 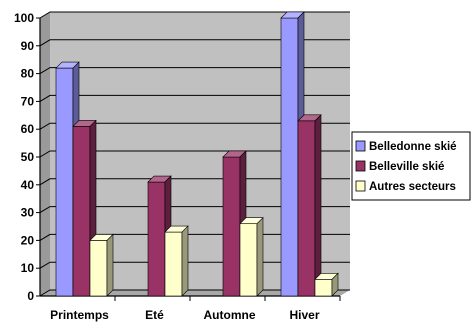 I want to click on y-tick-label: 100, so click(x=24, y=18).